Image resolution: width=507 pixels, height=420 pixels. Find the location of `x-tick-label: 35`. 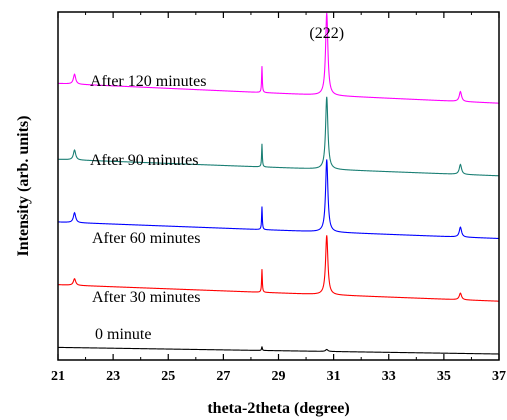

x-tick-label: 35 is located at coordinates (444, 376).